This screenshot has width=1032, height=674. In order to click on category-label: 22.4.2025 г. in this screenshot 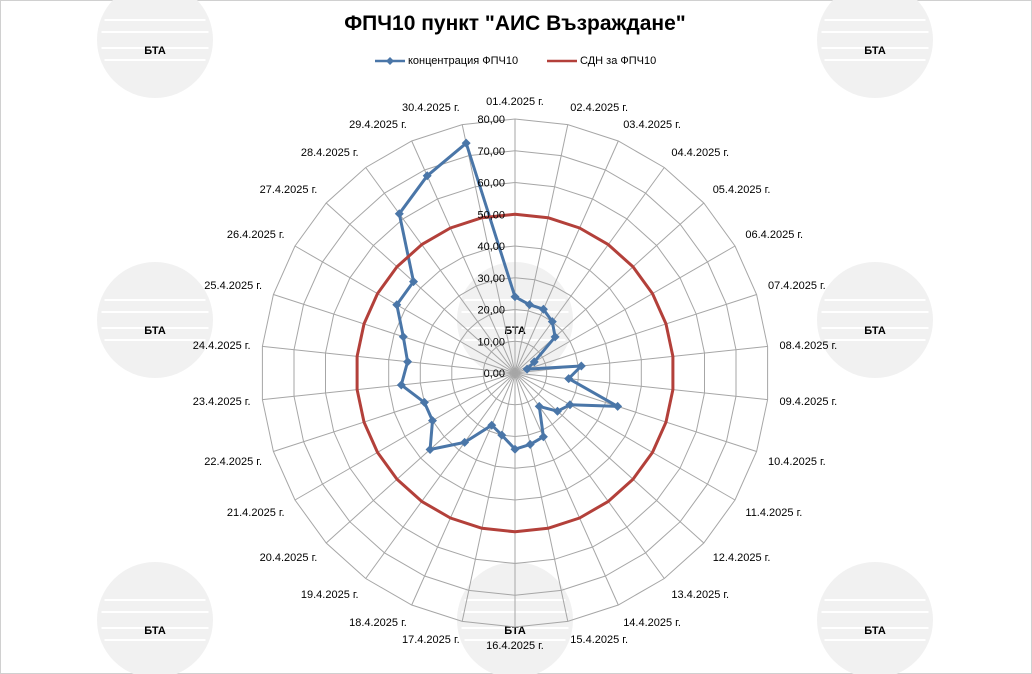, I will do `click(233, 462)`.